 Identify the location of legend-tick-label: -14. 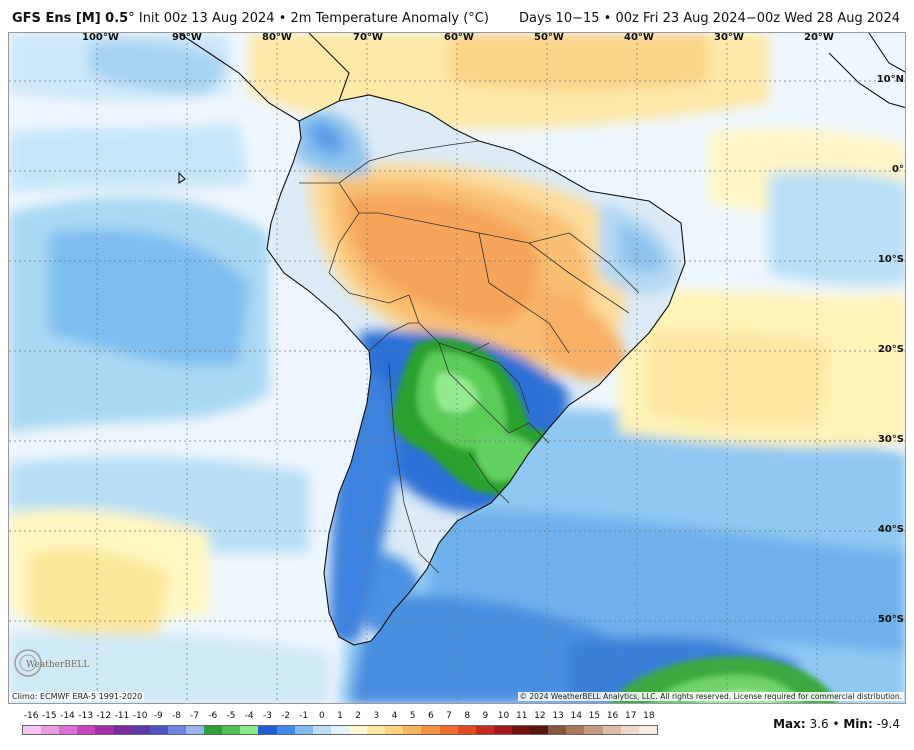
(67, 716).